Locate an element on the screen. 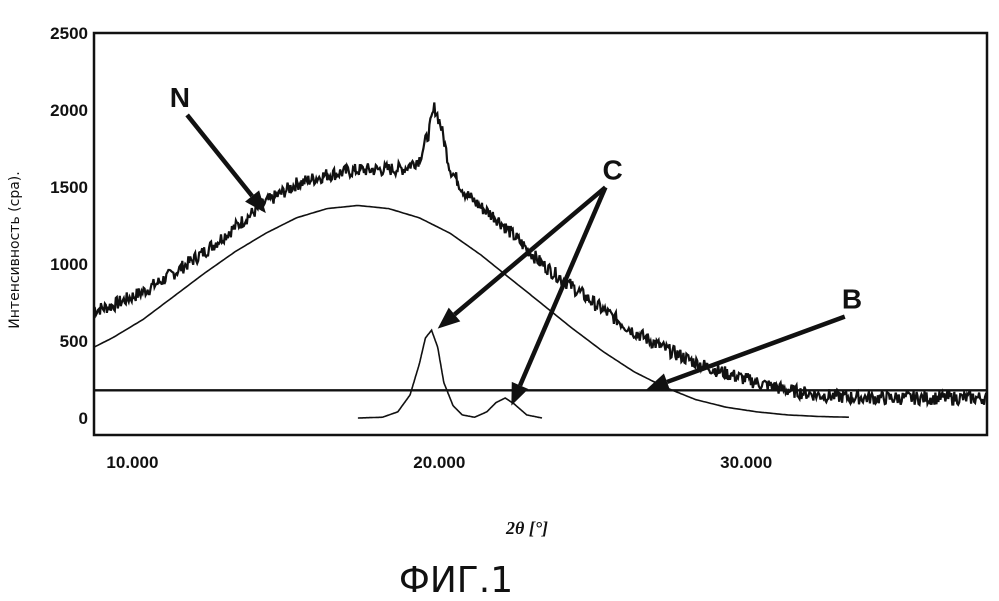  y-tick-labels: 0 500 1000 1500 2000 2500 is located at coordinates (69, 226).